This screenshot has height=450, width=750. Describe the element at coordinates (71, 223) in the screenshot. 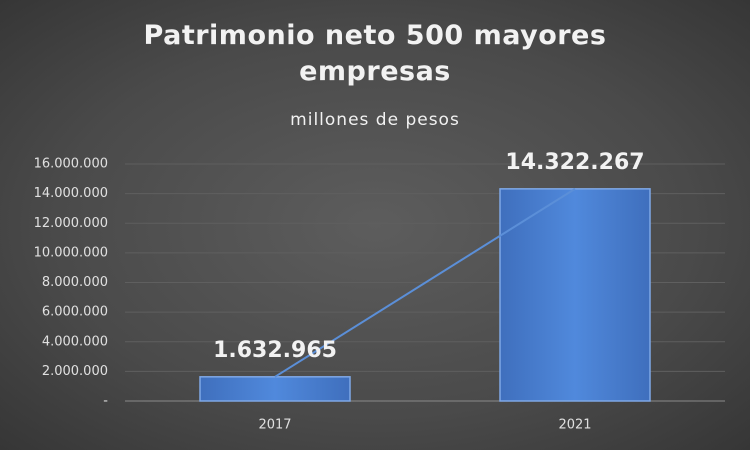

I see `y-tick-label: 12.000.000` at that location.